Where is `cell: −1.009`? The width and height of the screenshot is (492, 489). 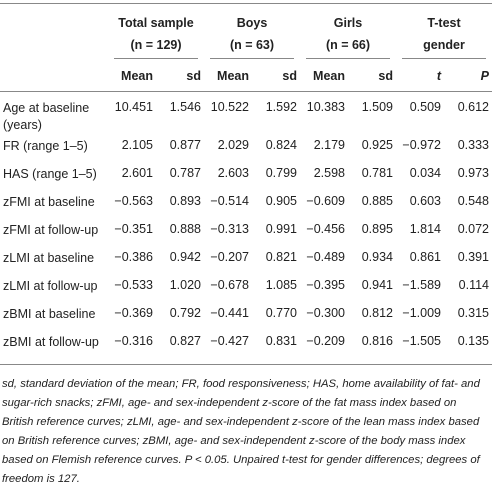
cell: −1.009 is located at coordinates (421, 313).